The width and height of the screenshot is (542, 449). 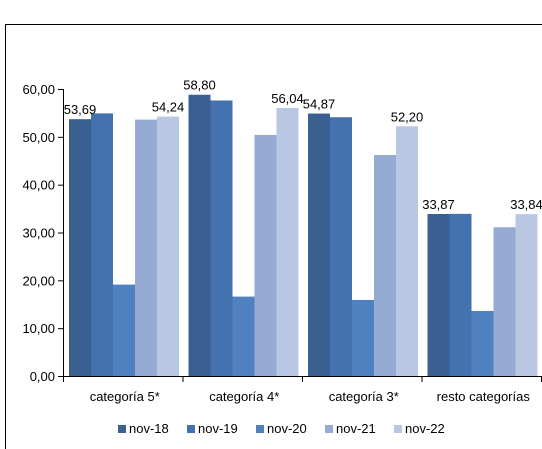 I want to click on legend: nov-18 nov-19 nov-20 nov-21 nov-22, so click(x=281, y=428).